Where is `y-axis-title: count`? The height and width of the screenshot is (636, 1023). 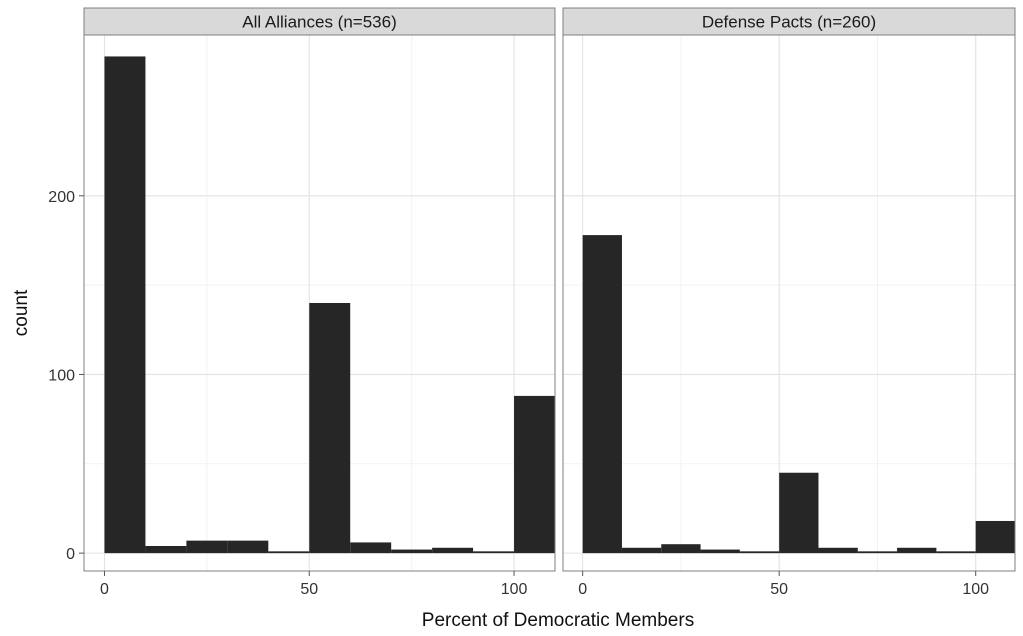
y-axis-title: count is located at coordinates (21, 312).